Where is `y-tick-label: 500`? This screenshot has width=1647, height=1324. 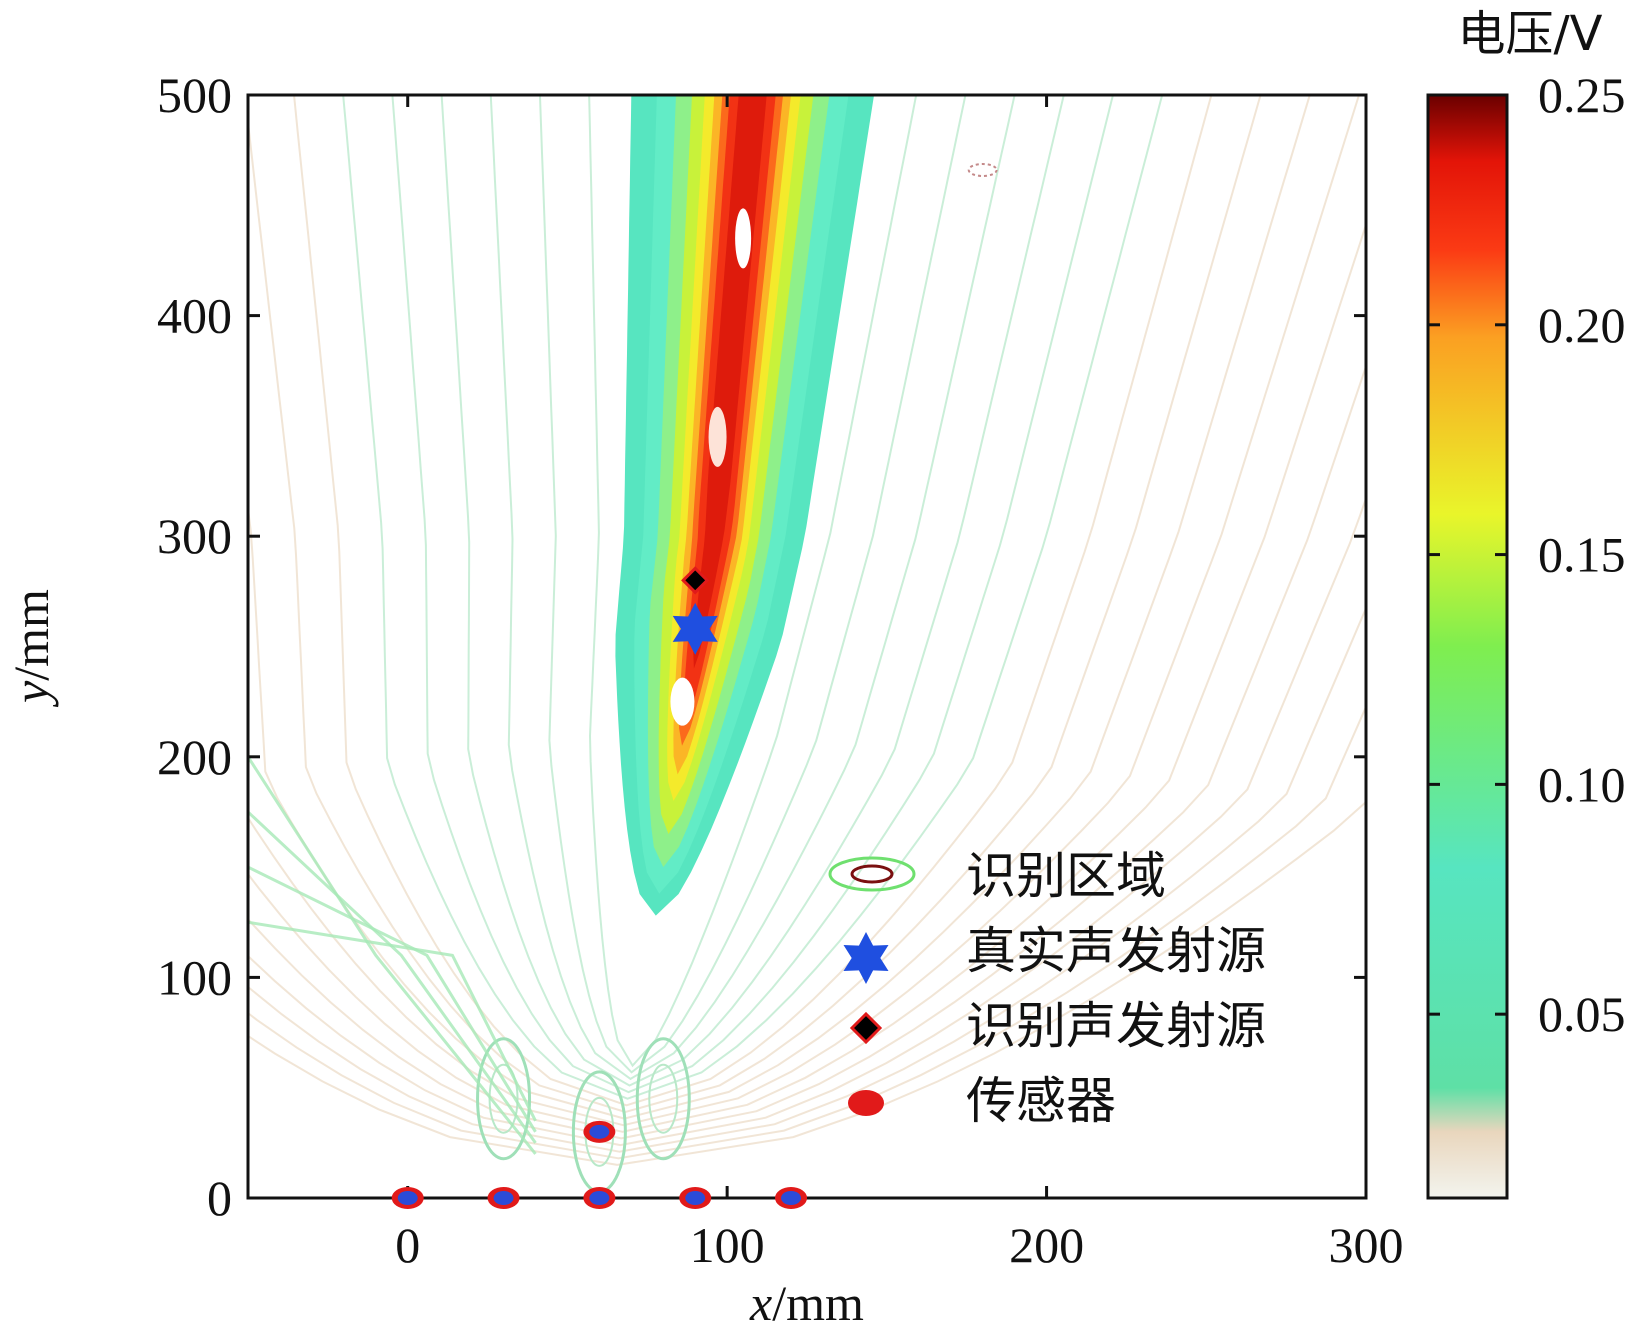
y-tick-label: 500 is located at coordinates (194, 95).